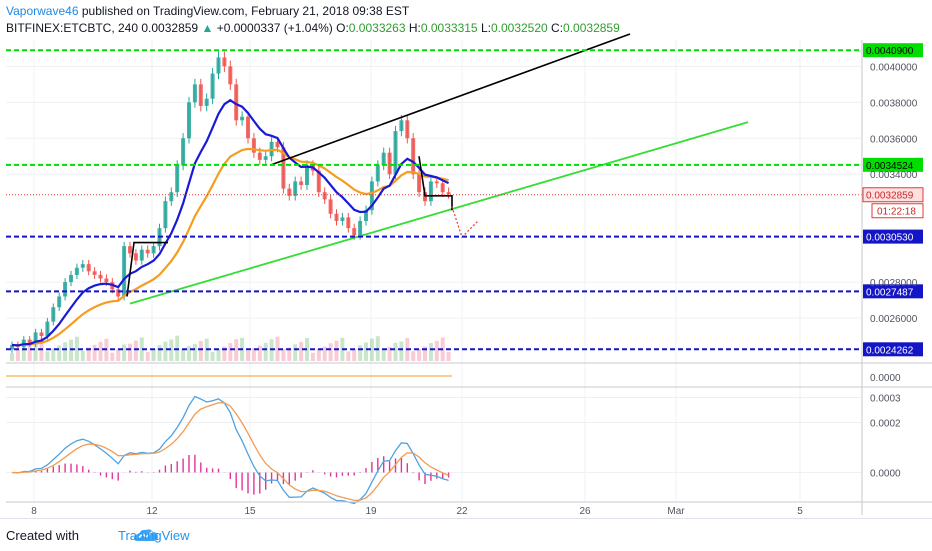 The image size is (932, 551). Describe the element at coordinates (274, 28) in the screenshot. I see `price-change: +0.0000337 (+1.04%)` at that location.